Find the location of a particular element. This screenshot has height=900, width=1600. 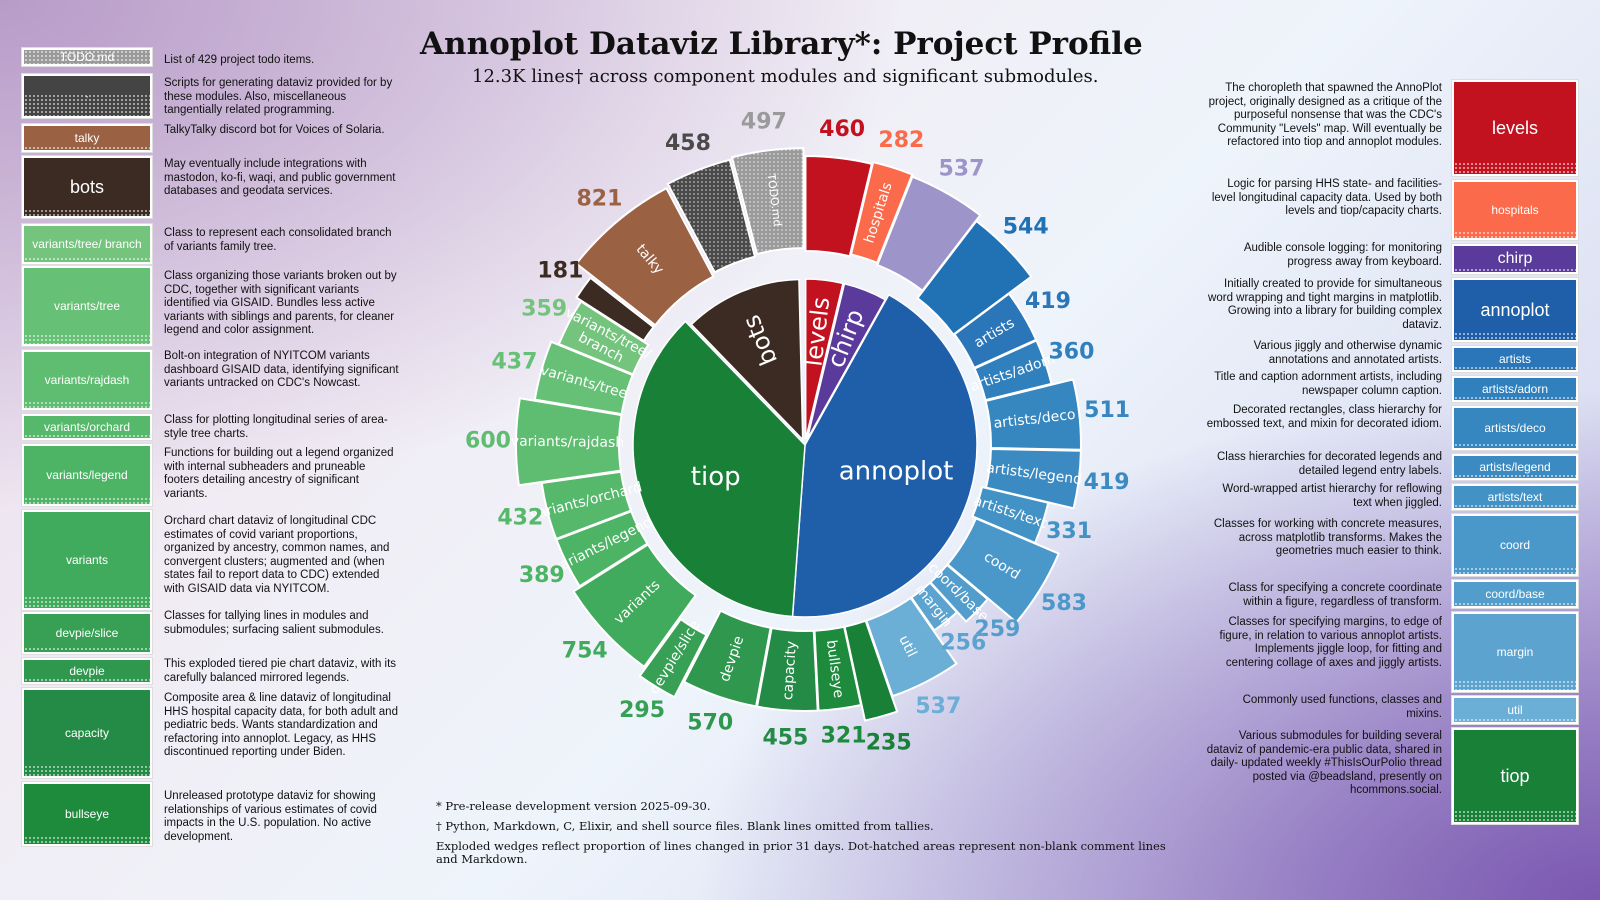

legend-swatch-coord-base: coord/base is located at coordinates (1515, 594).